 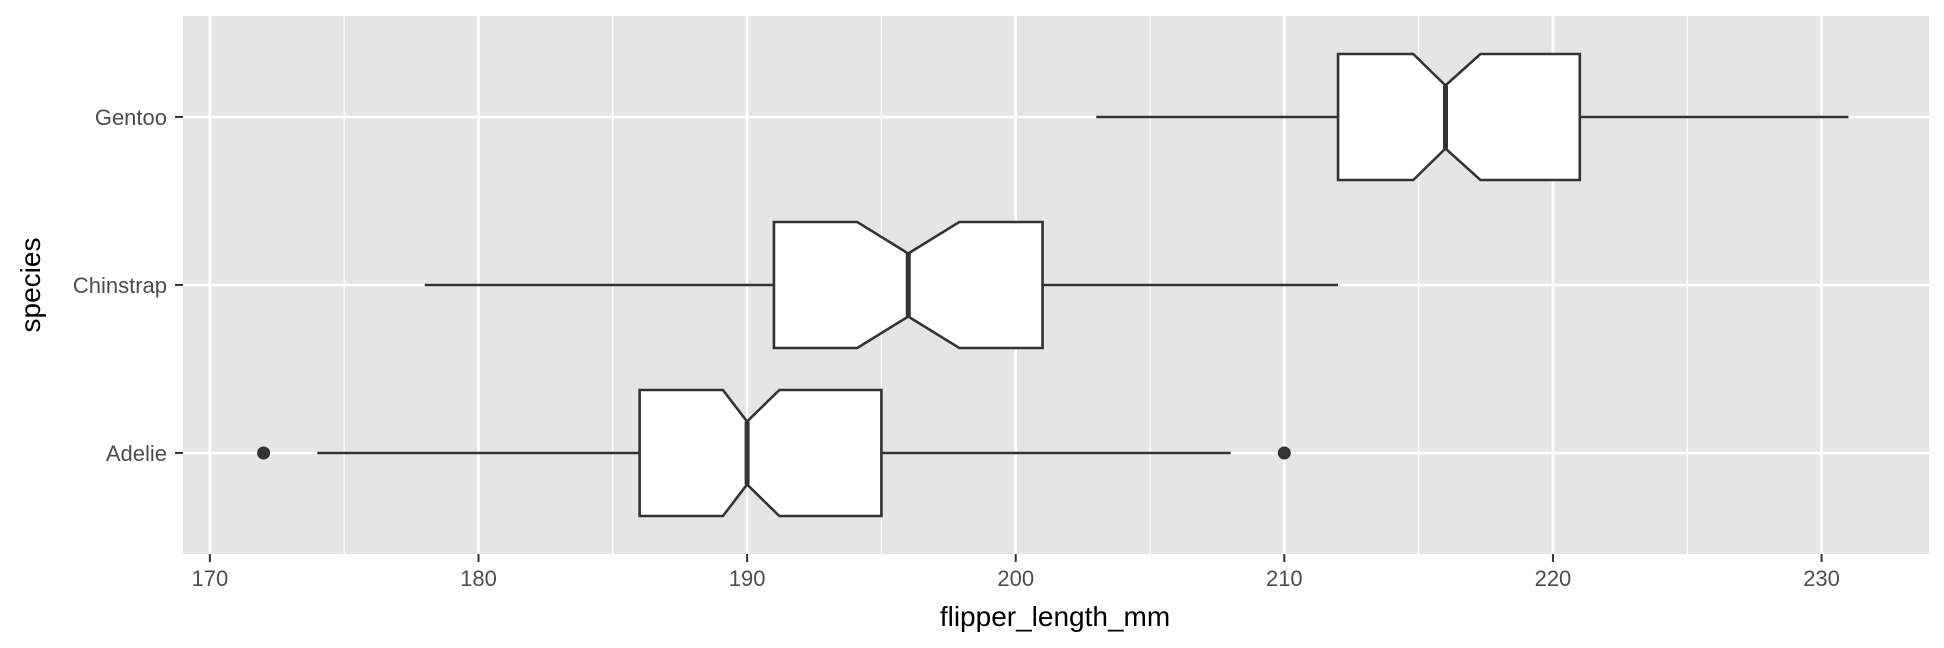 What do you see at coordinates (1821, 578) in the screenshot?
I see `x-tick-label: 230` at bounding box center [1821, 578].